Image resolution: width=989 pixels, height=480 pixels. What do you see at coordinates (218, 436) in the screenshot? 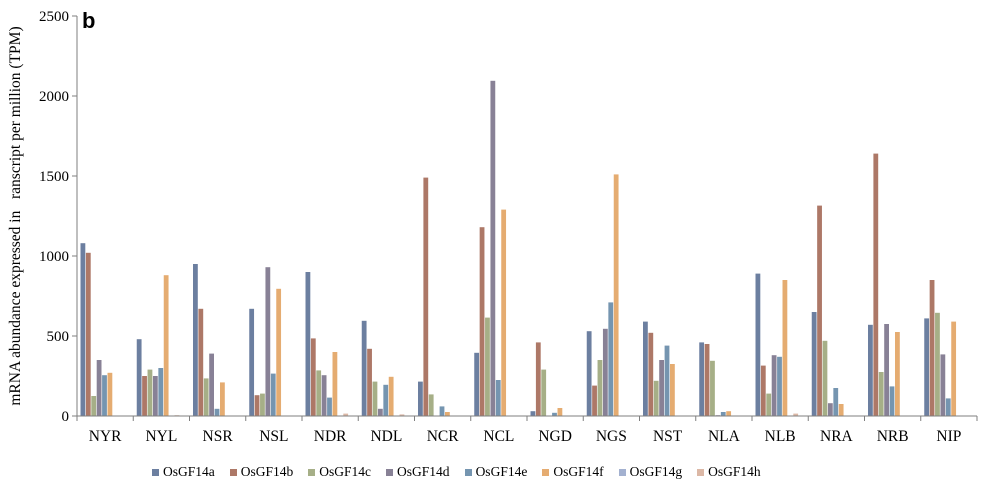
I see `x-tick-label: NSR` at bounding box center [218, 436].